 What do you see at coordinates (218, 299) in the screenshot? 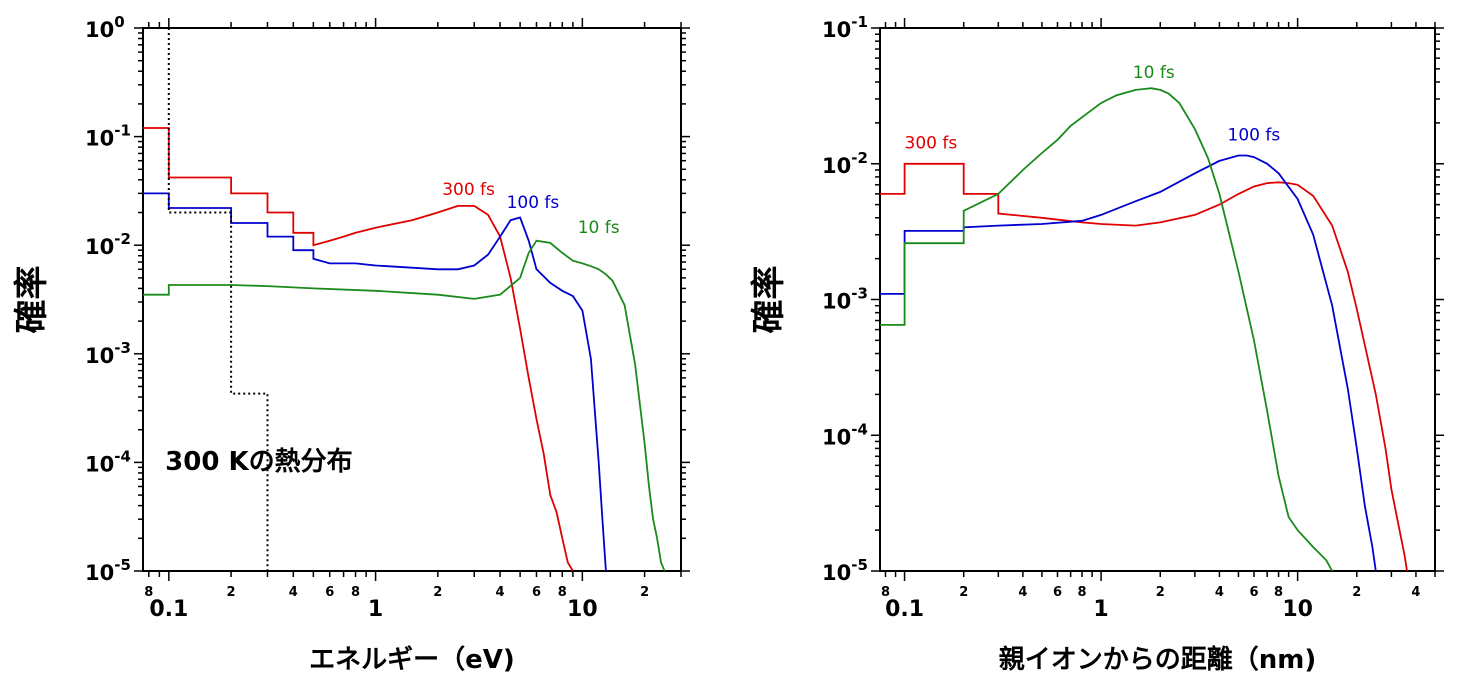
I see `series-line` at bounding box center [218, 299].